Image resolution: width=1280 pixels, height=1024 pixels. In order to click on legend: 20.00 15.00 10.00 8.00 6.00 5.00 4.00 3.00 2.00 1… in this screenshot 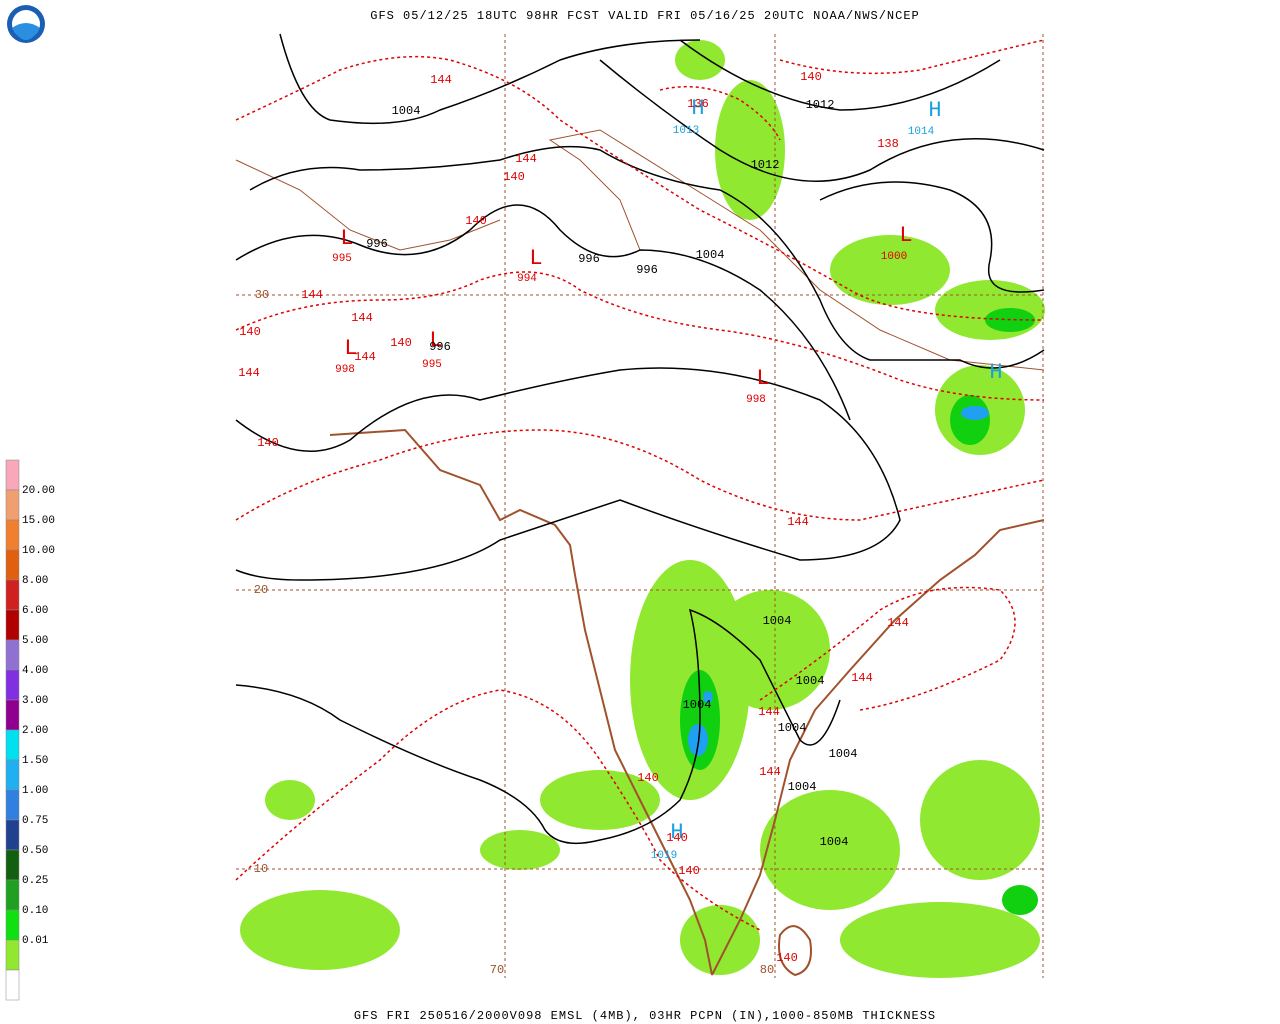, I will do `click(30, 730)`.